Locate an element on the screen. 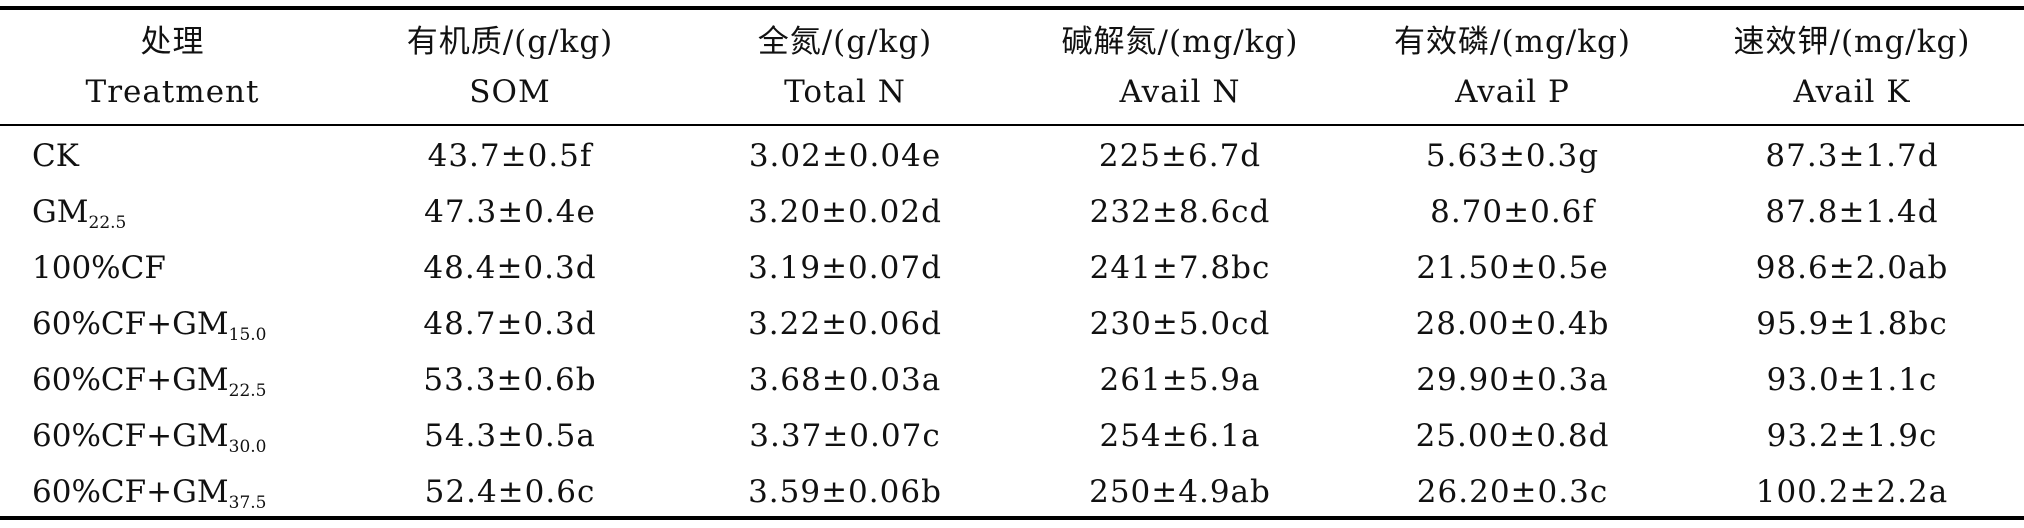 This screenshot has width=2024, height=528. treatment-label: 100%CF is located at coordinates (99, 268).